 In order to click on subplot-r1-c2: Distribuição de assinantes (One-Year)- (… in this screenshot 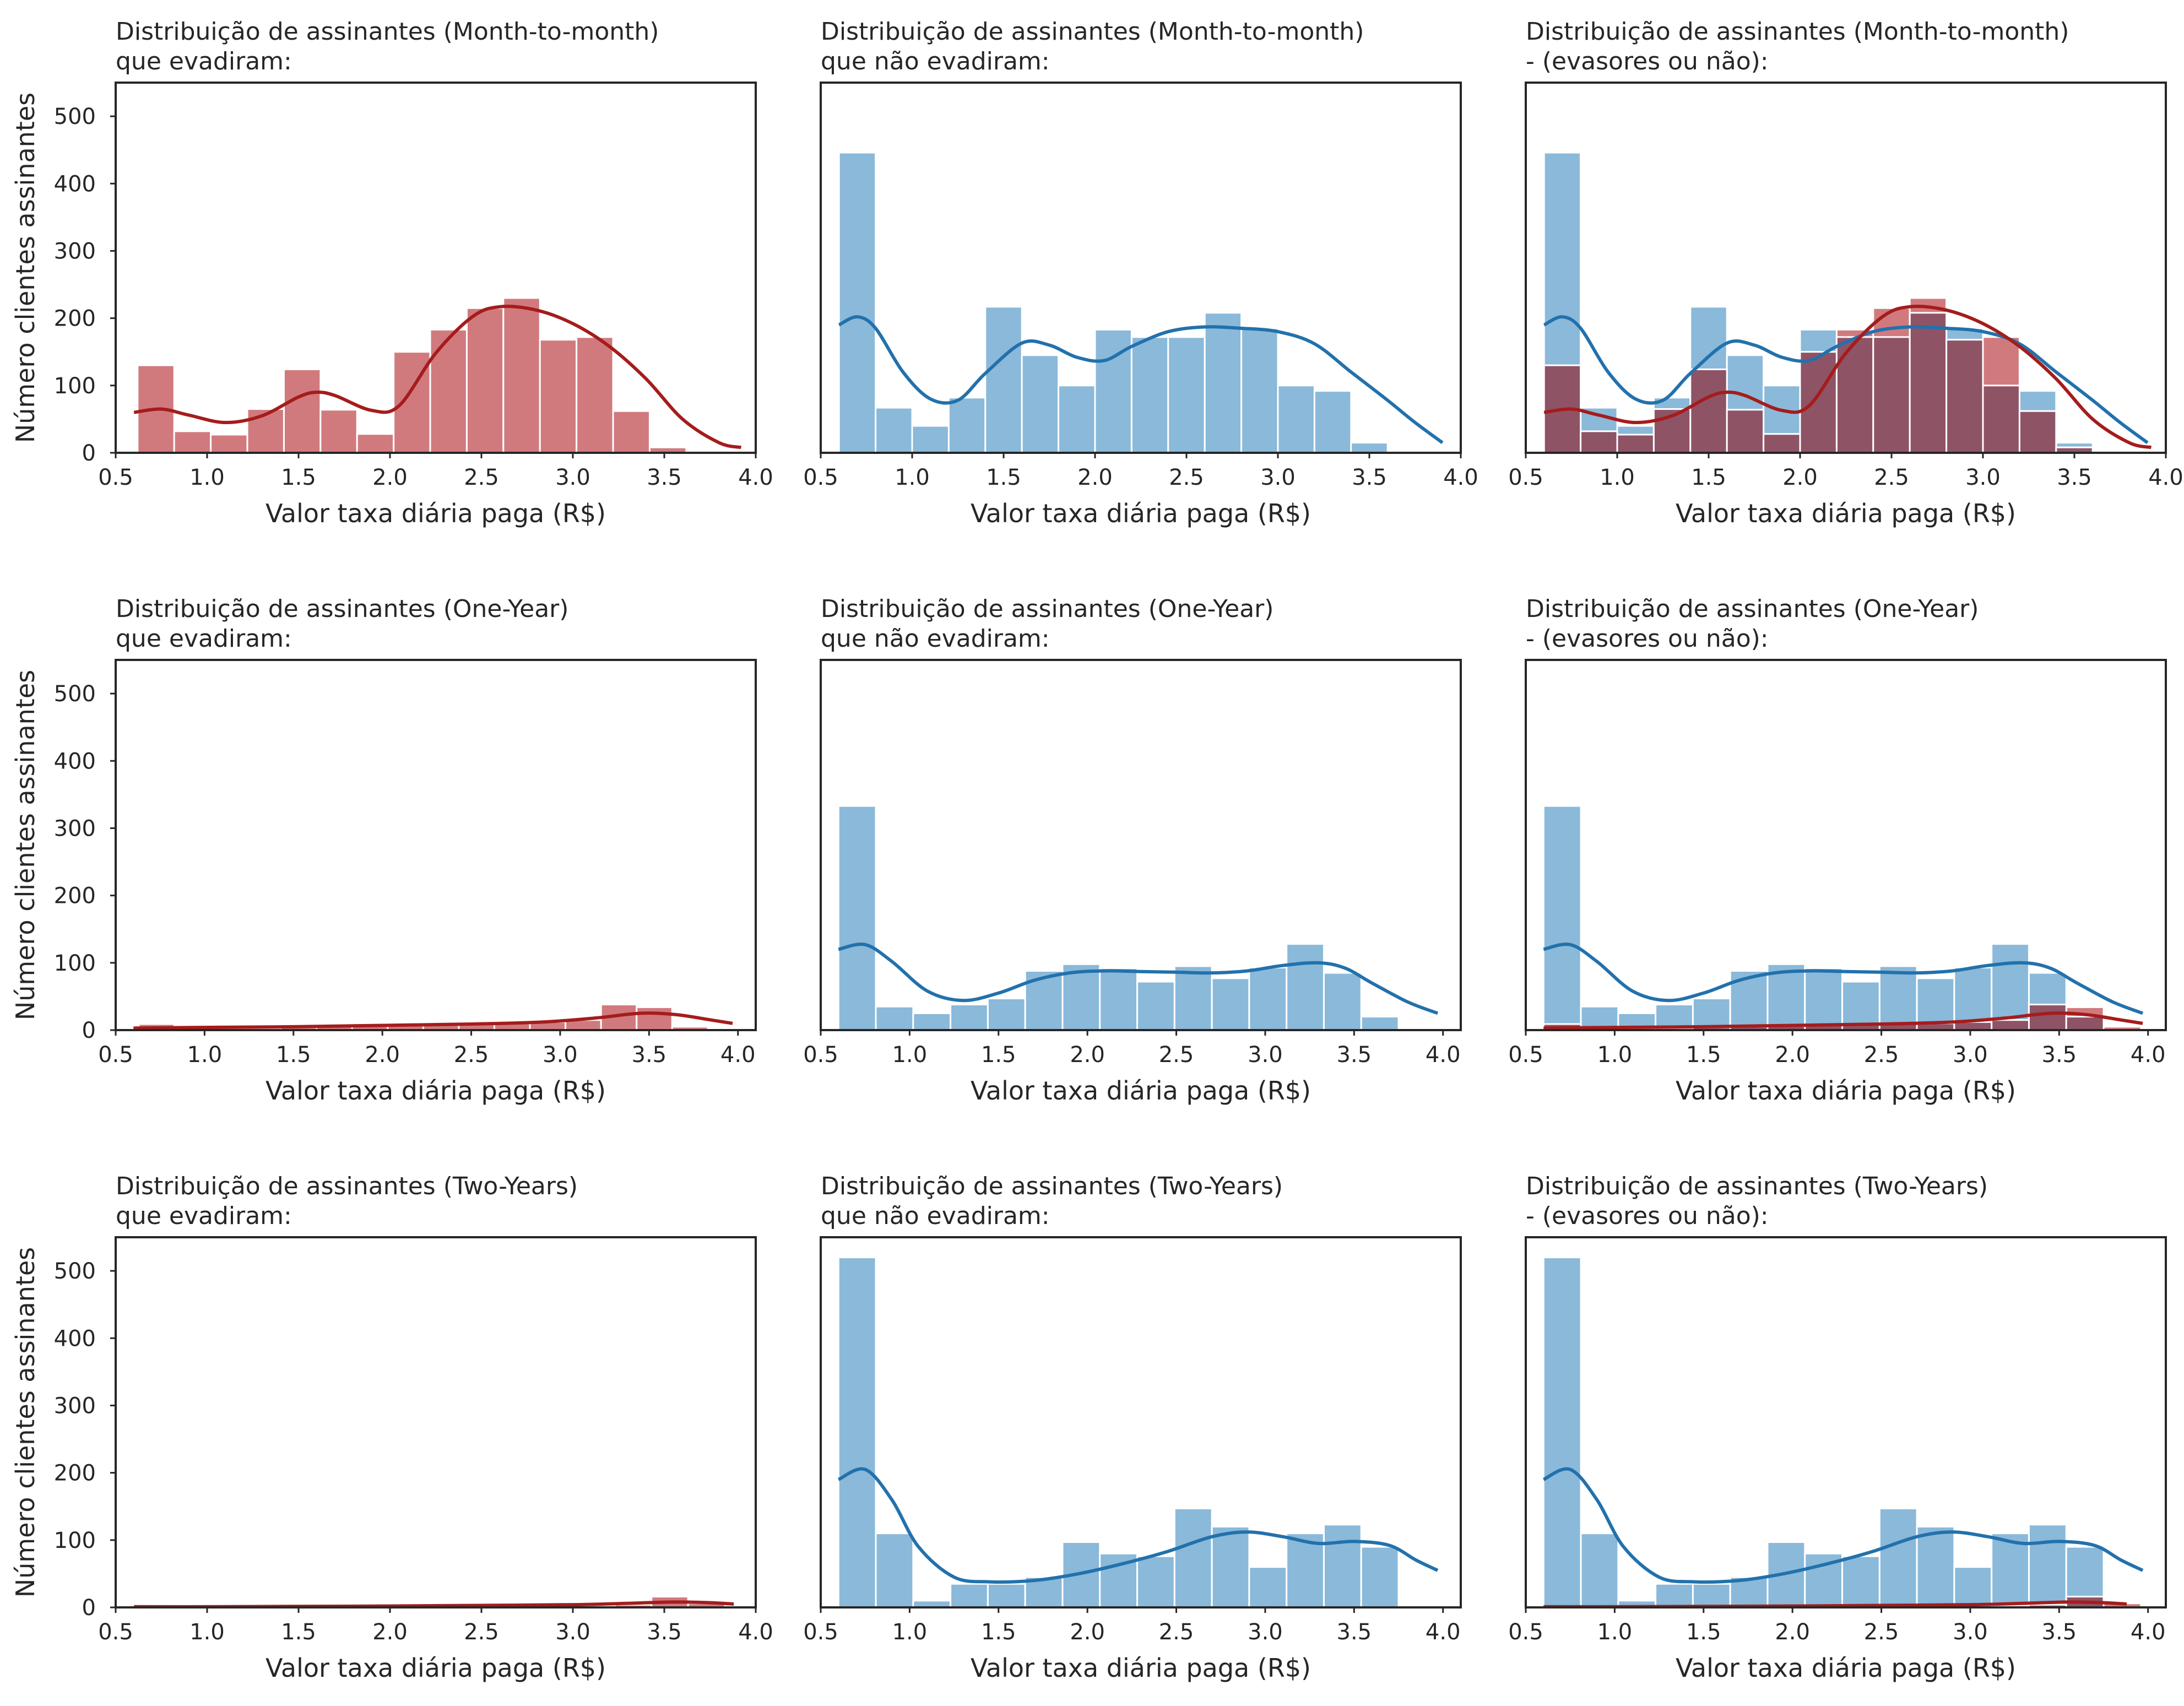, I will do `click(1838, 851)`.